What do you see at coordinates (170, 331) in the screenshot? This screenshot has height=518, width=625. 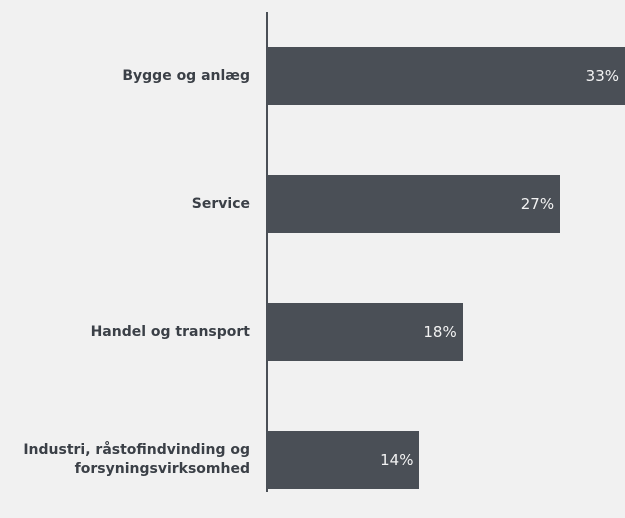 I see `category-label: Handel og transport` at bounding box center [170, 331].